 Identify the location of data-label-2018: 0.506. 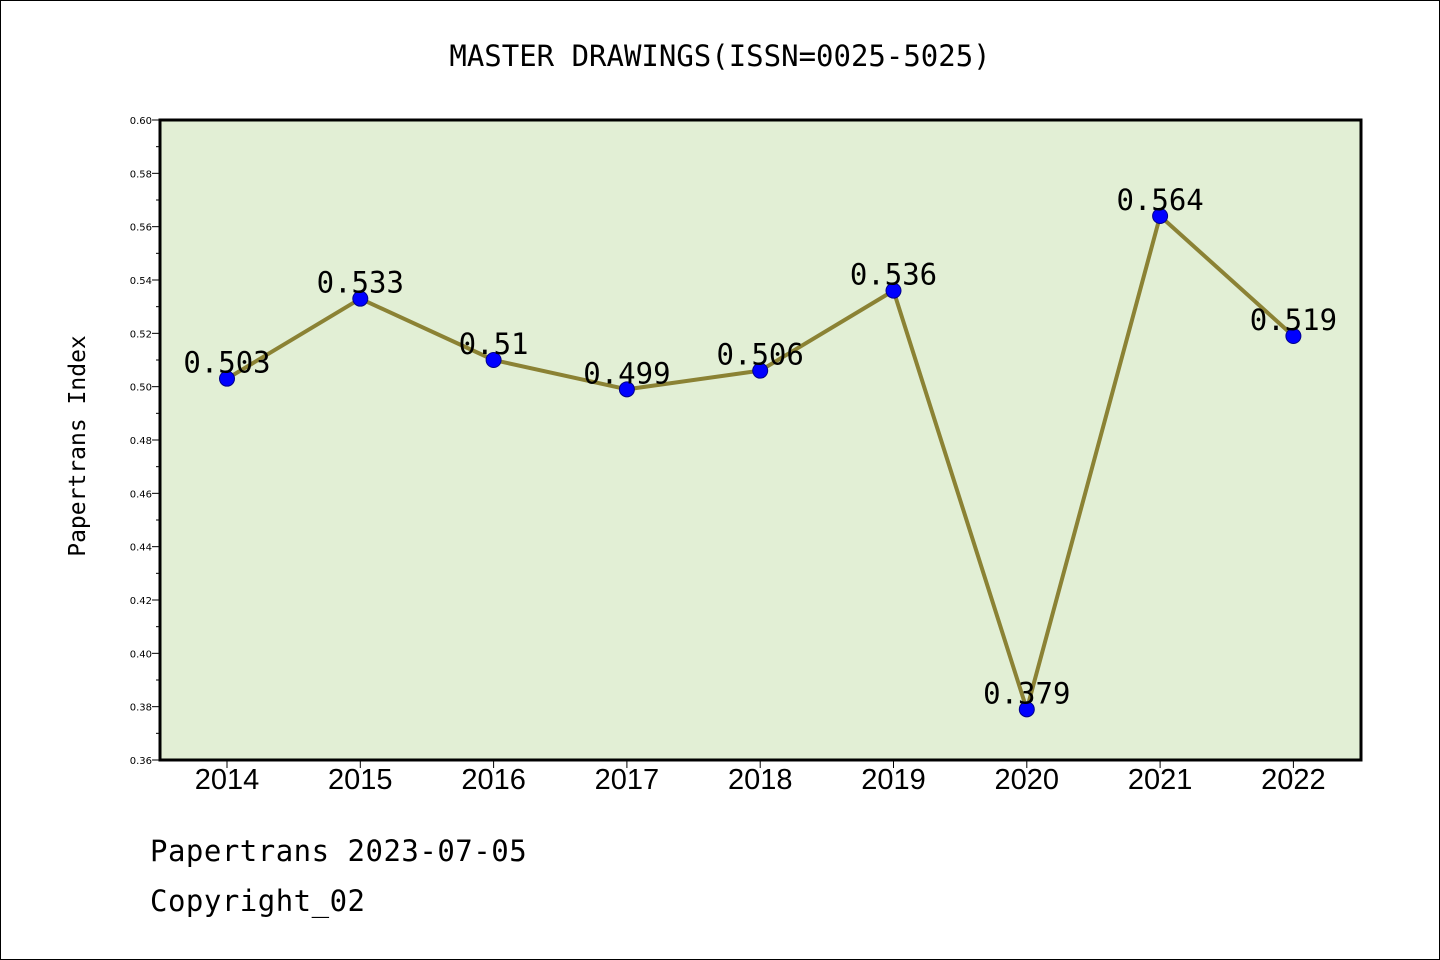
(760, 355).